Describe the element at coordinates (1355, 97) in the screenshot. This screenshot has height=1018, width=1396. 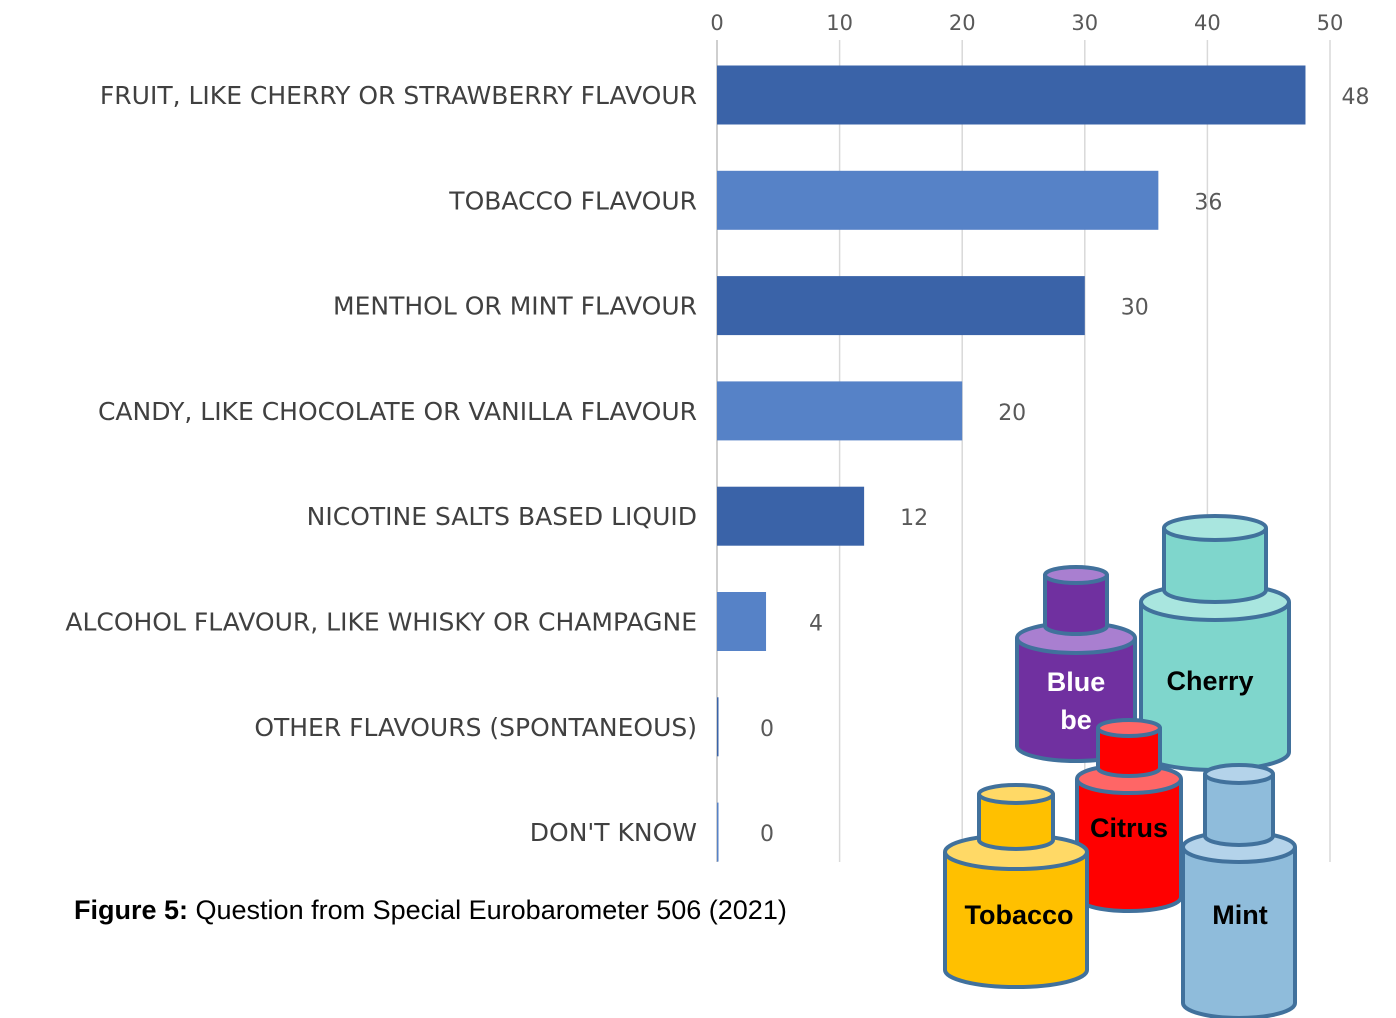
I see `data-label: 48` at that location.